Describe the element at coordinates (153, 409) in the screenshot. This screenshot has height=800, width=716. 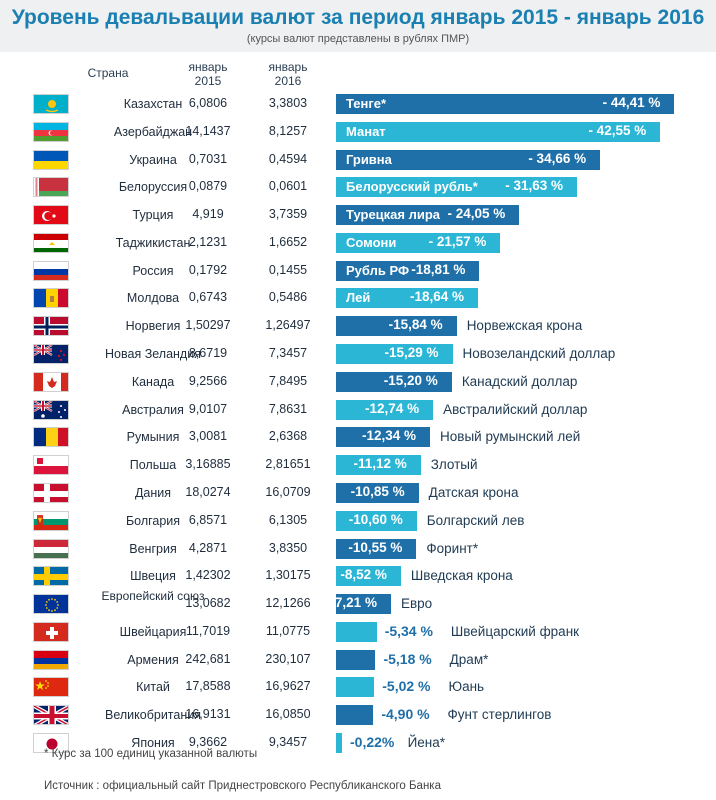
I see `country-label: Австралия` at that location.